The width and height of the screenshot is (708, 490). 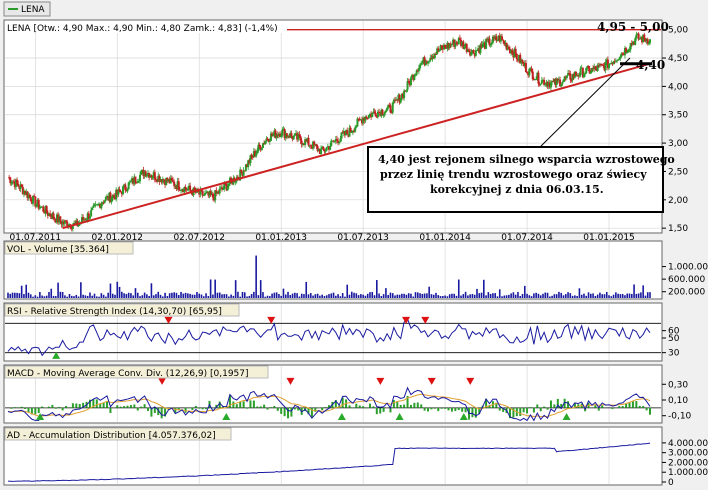 What do you see at coordinates (678, 172) in the screenshot?
I see `y-tick-label: 2,50` at bounding box center [678, 172].